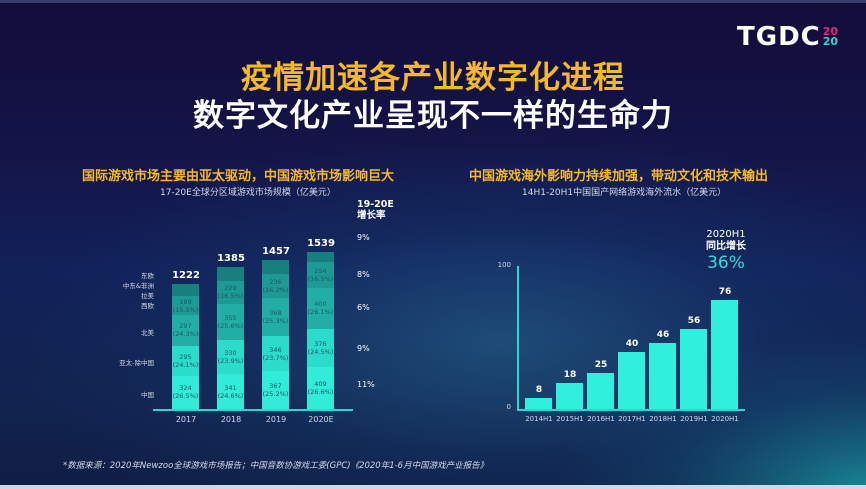 This screenshot has height=489, width=866. I want to click on bar-segment: 254 (16.5%), so click(320, 274).